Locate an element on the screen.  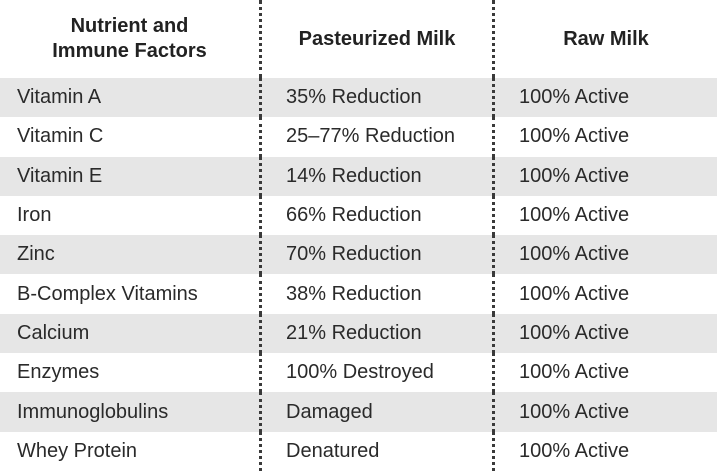
header-cell: Raw Milk is located at coordinates (606, 39).